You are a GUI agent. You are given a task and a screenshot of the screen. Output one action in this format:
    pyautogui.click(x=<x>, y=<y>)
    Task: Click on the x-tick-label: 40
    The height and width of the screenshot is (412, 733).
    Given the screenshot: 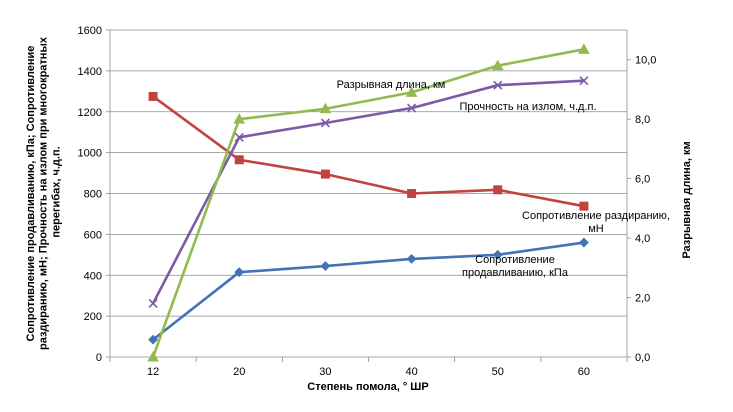 What is the action you would take?
    pyautogui.click(x=411, y=372)
    